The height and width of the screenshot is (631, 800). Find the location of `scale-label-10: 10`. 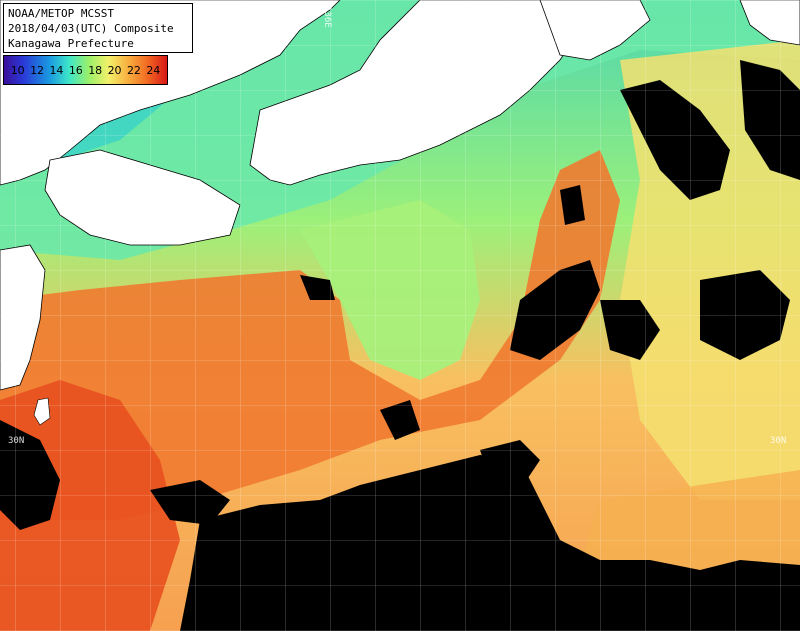

scale-label-10: 10 is located at coordinates (17, 70).